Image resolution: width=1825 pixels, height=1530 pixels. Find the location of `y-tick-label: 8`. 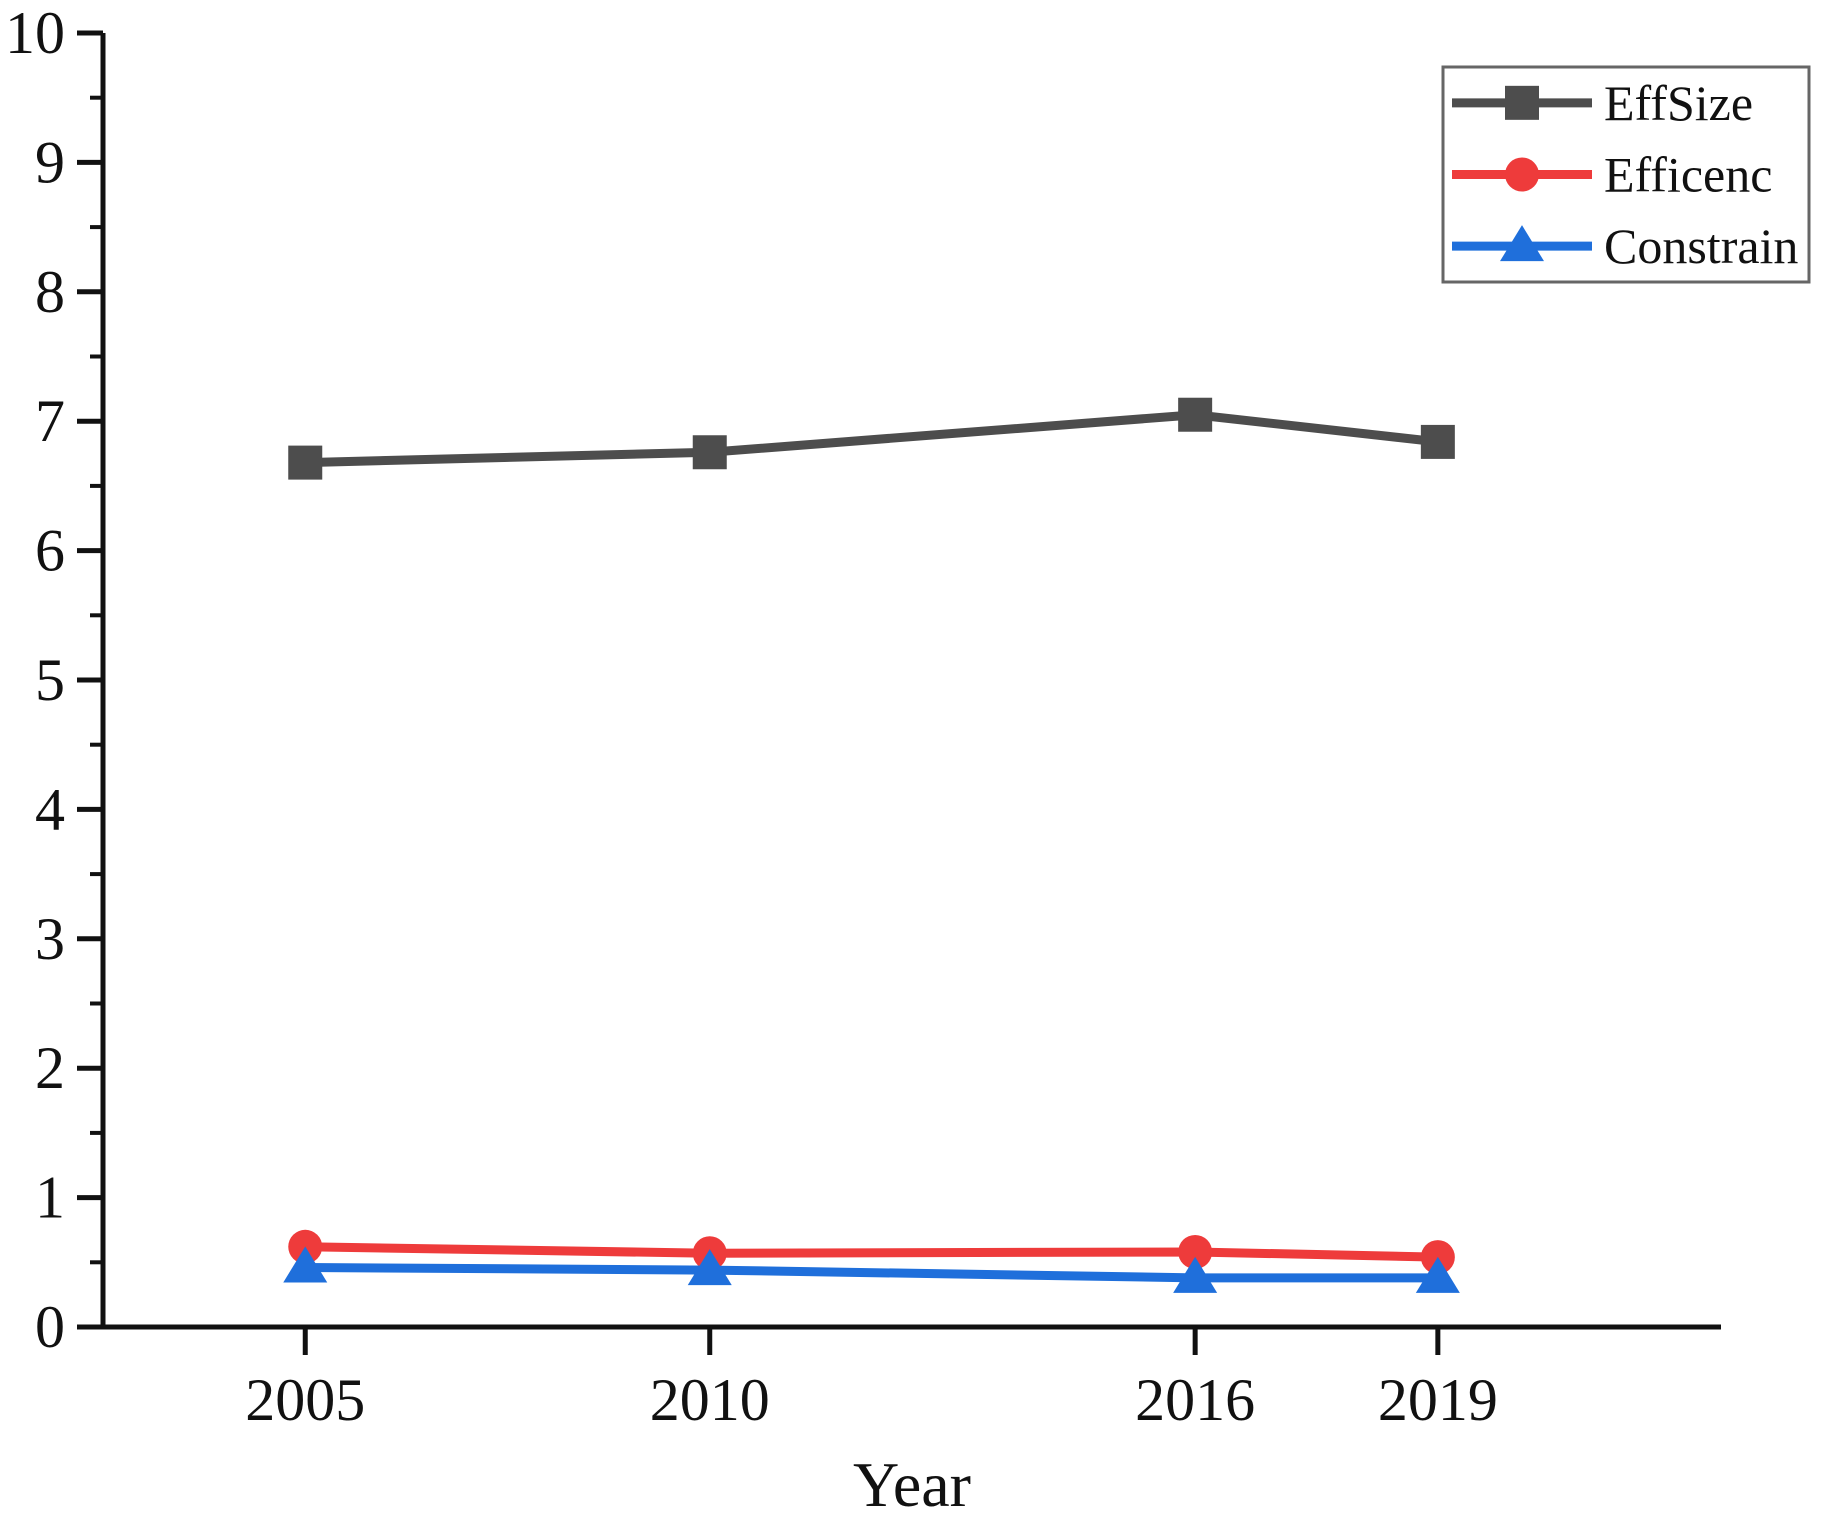

y-tick-label: 8 is located at coordinates (50, 292).